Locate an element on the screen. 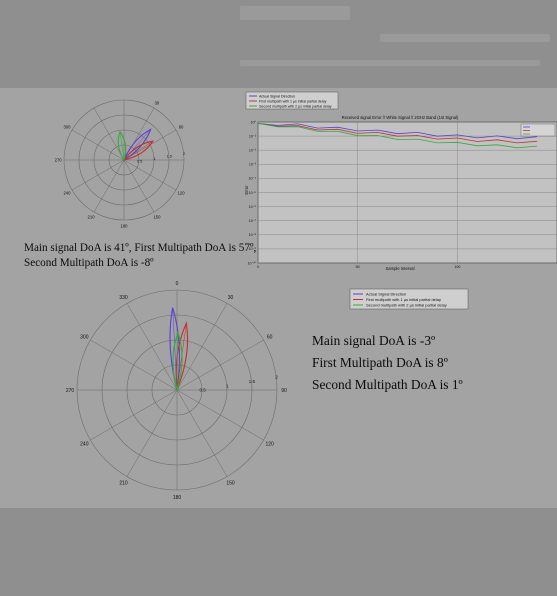  y-tick-label: 10⁰ is located at coordinates (254, 122).